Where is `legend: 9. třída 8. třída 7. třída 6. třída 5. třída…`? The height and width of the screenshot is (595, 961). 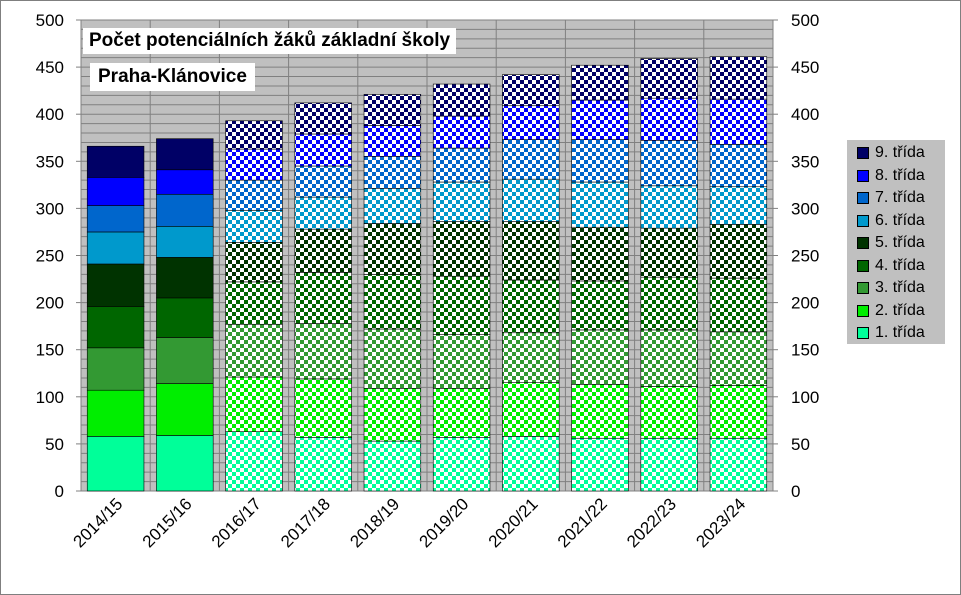 legend: 9. třída 8. třída 7. třída 6. třída 5. třída… is located at coordinates (896, 242).